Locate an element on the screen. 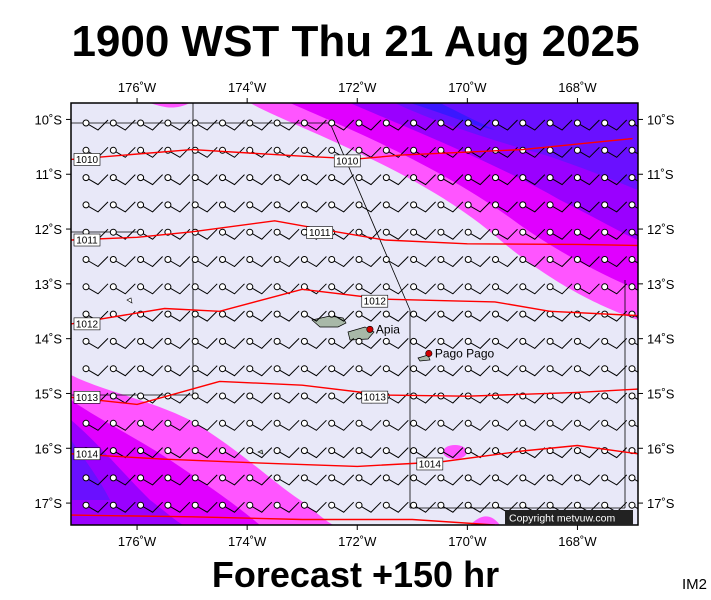 The height and width of the screenshot is (600, 711). image-tag-label: IM2 is located at coordinates (695, 584).